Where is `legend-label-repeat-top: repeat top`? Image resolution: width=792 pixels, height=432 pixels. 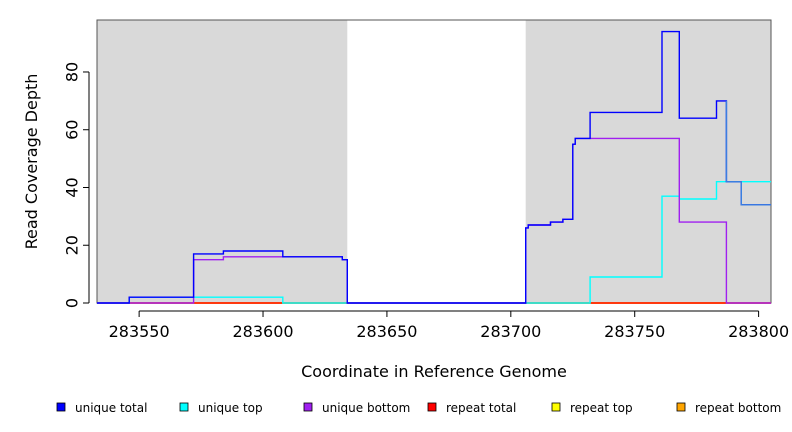 legend-label-repeat-top: repeat top is located at coordinates (601, 408).